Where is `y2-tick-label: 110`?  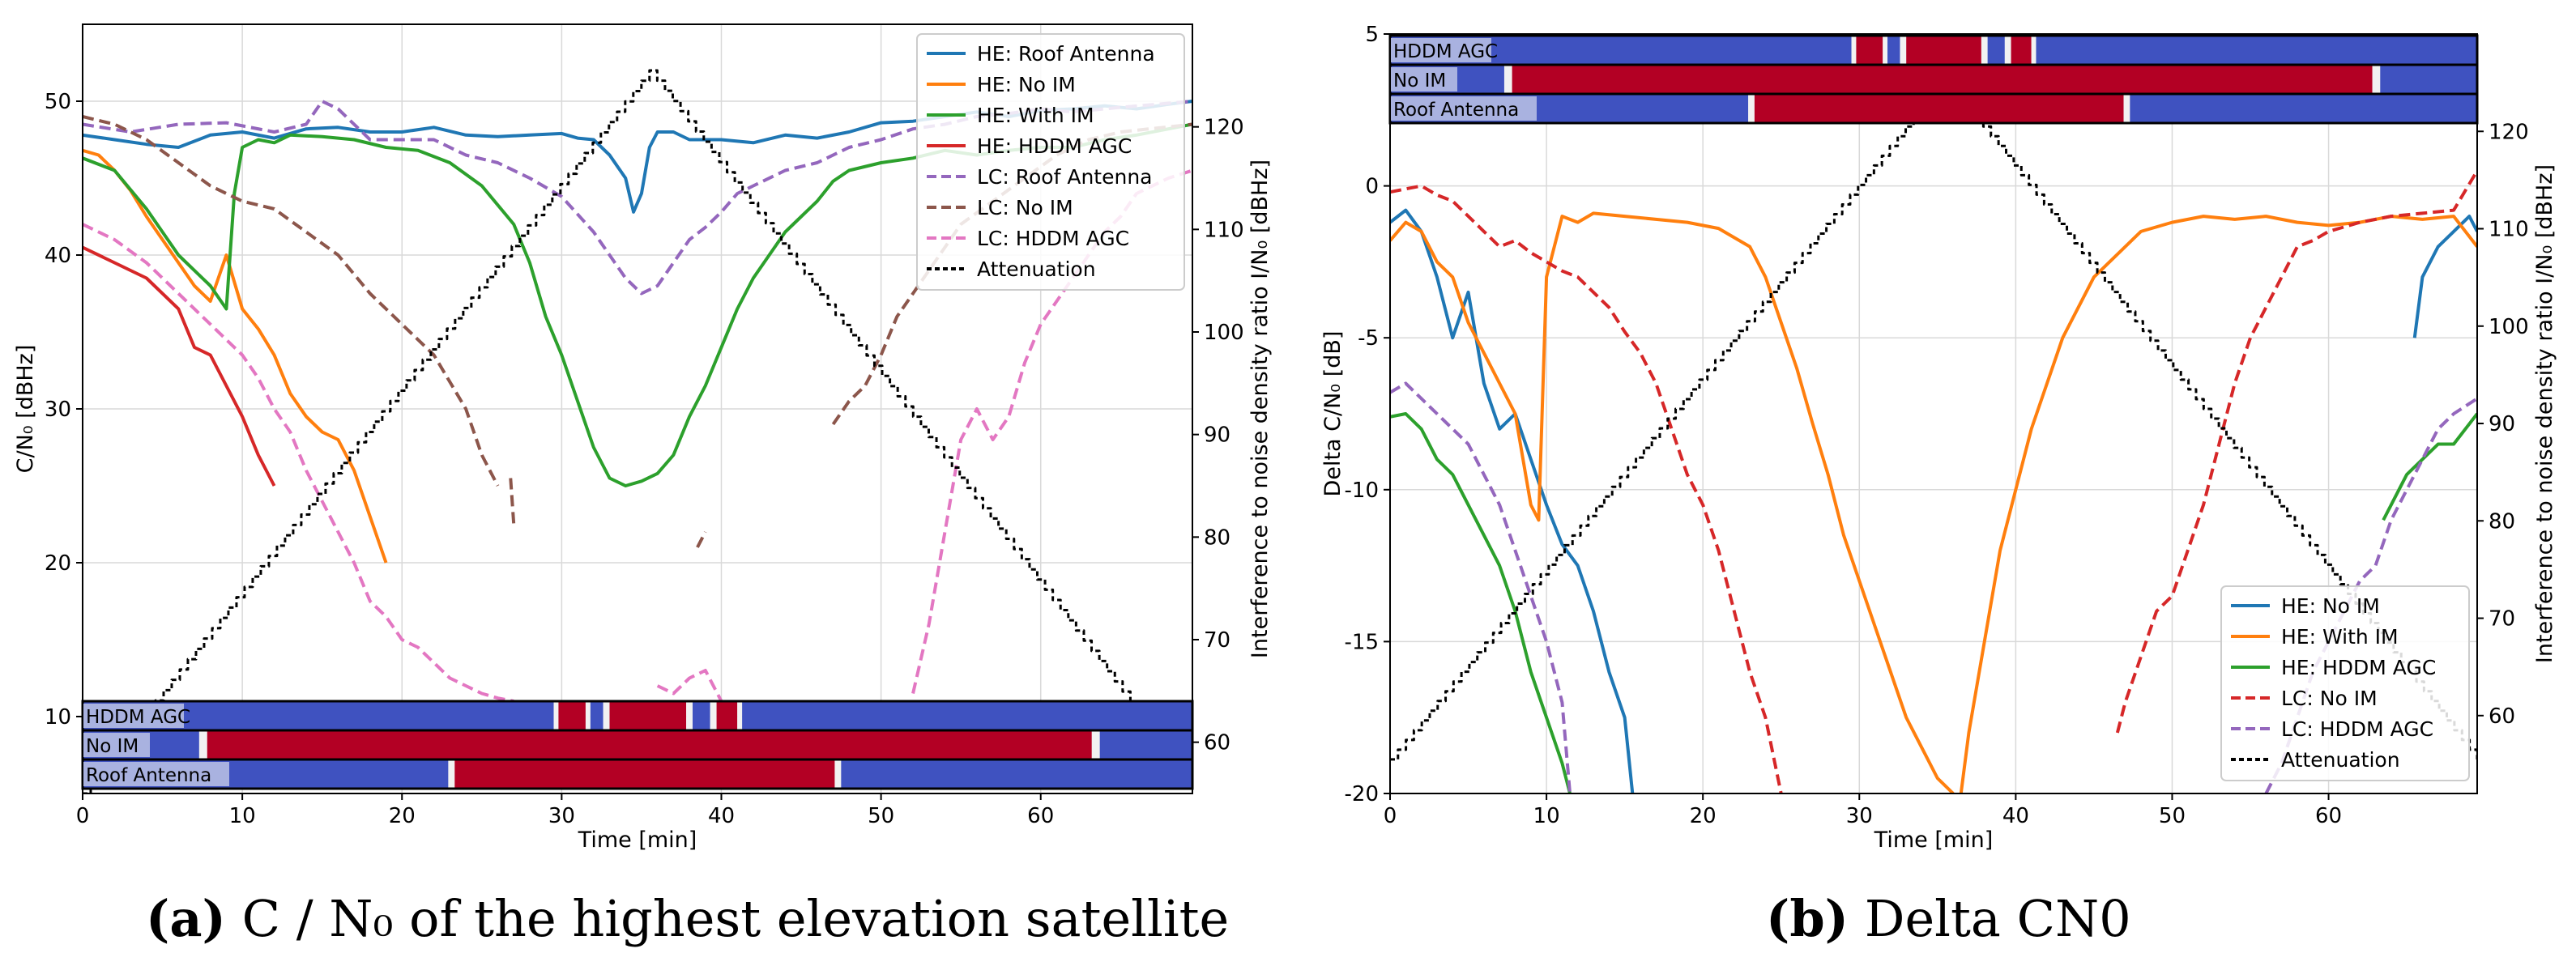
y2-tick-label: 110 is located at coordinates (1224, 230).